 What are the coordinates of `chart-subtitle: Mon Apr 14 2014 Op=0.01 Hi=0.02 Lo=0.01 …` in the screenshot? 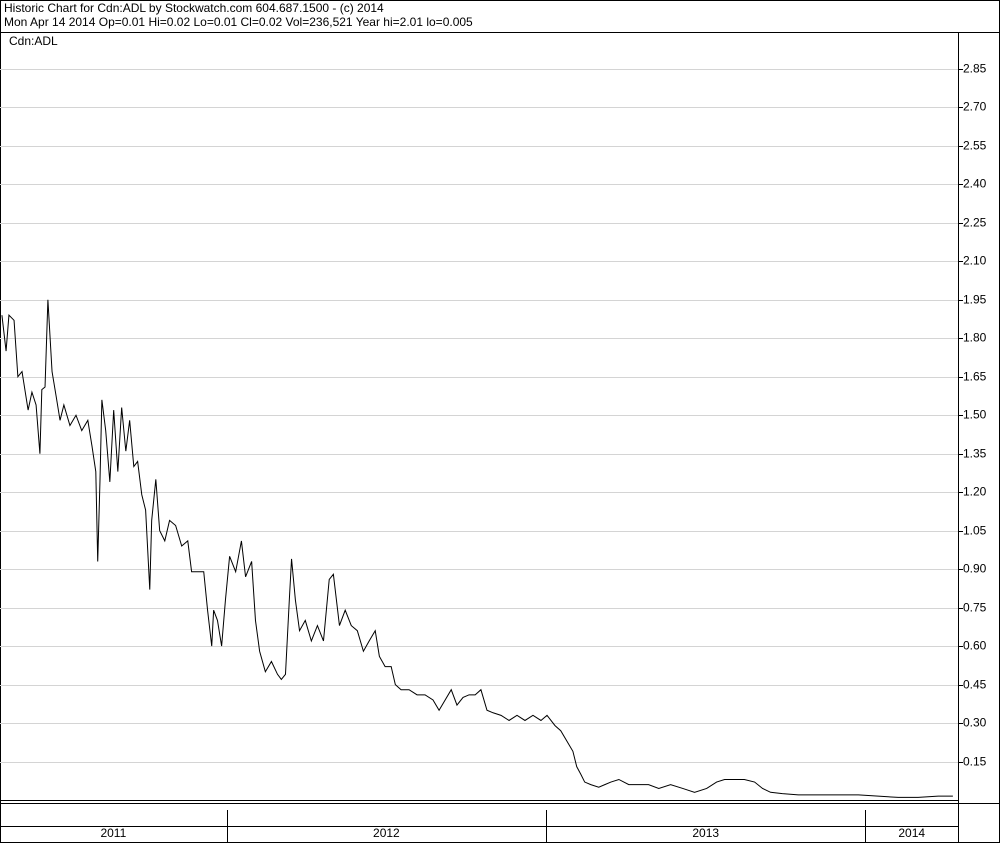 It's located at (238, 22).